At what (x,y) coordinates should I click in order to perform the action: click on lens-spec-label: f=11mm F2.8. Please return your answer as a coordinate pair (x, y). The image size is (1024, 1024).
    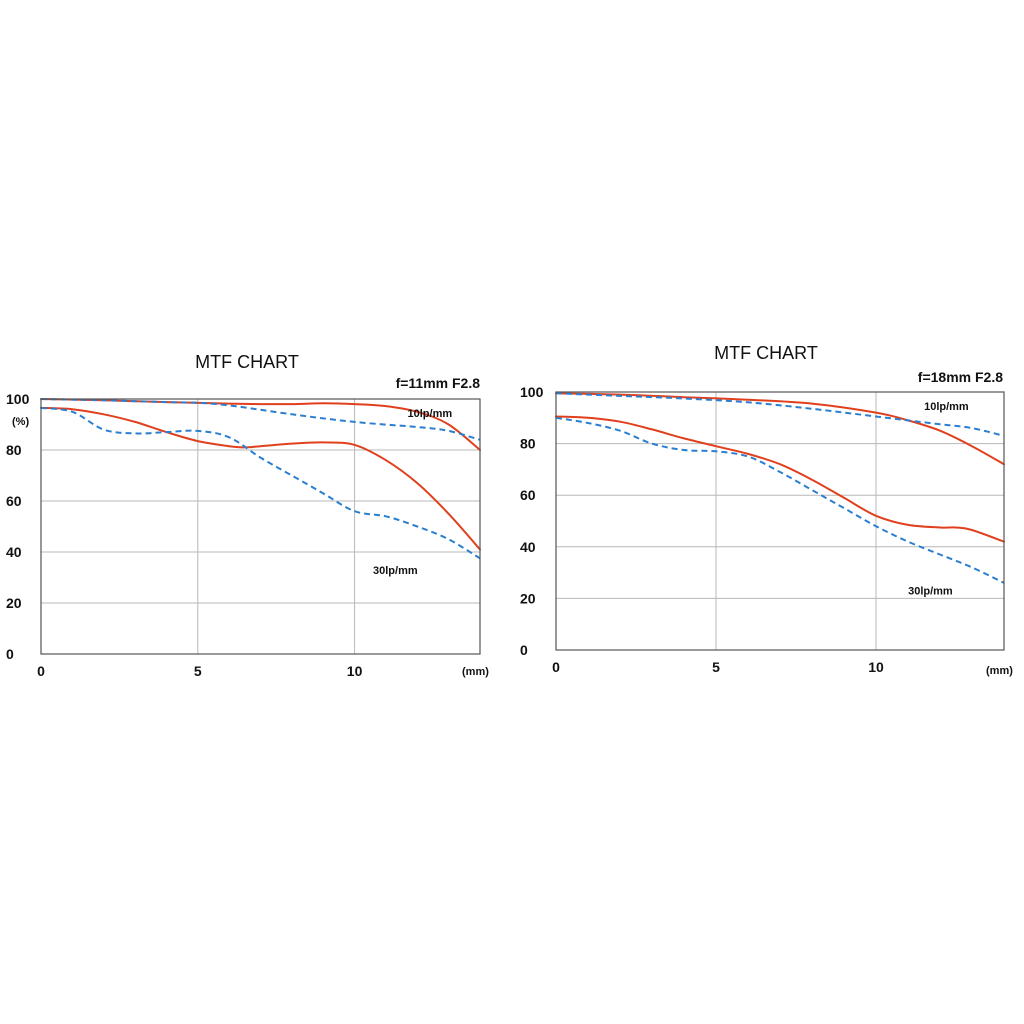
    Looking at the image, I should click on (438, 383).